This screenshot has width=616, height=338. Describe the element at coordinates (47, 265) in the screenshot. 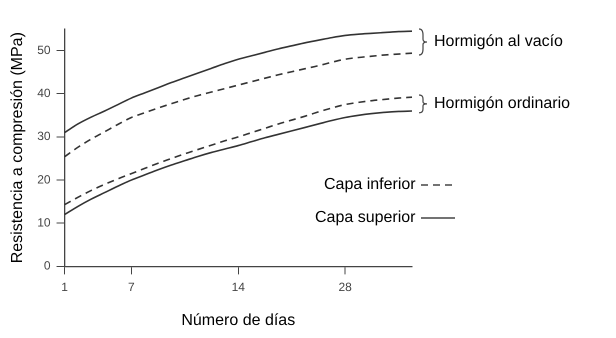

I see `y-tick-label: 0` at that location.